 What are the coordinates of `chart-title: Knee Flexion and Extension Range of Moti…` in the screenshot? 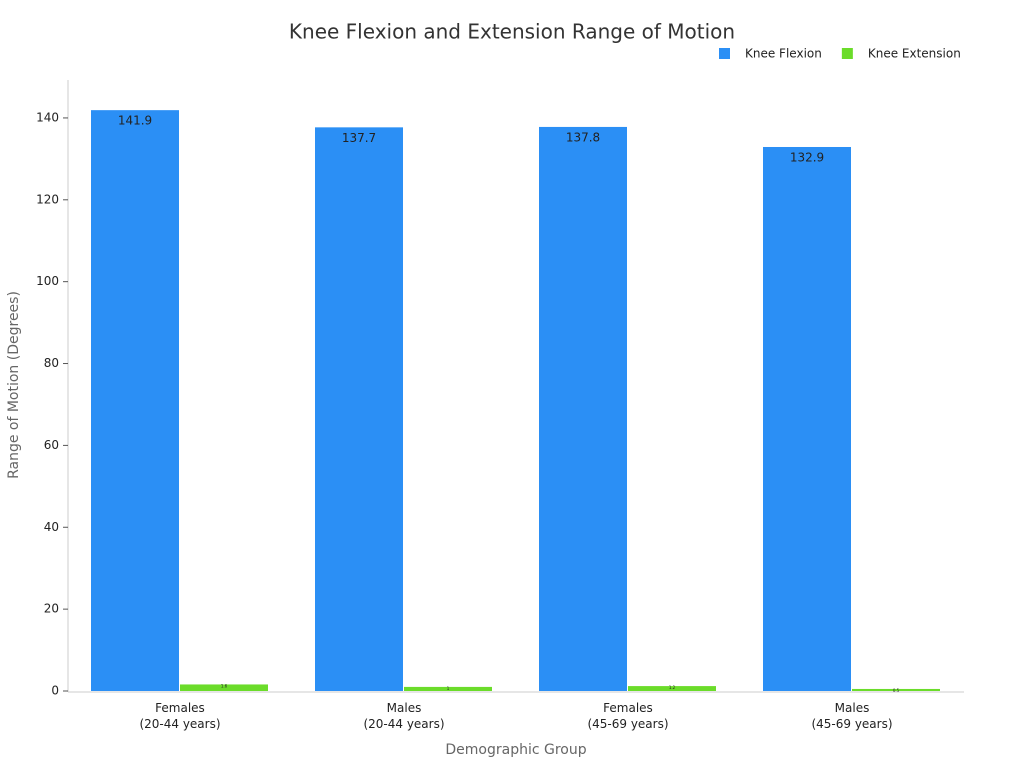 It's located at (512, 32).